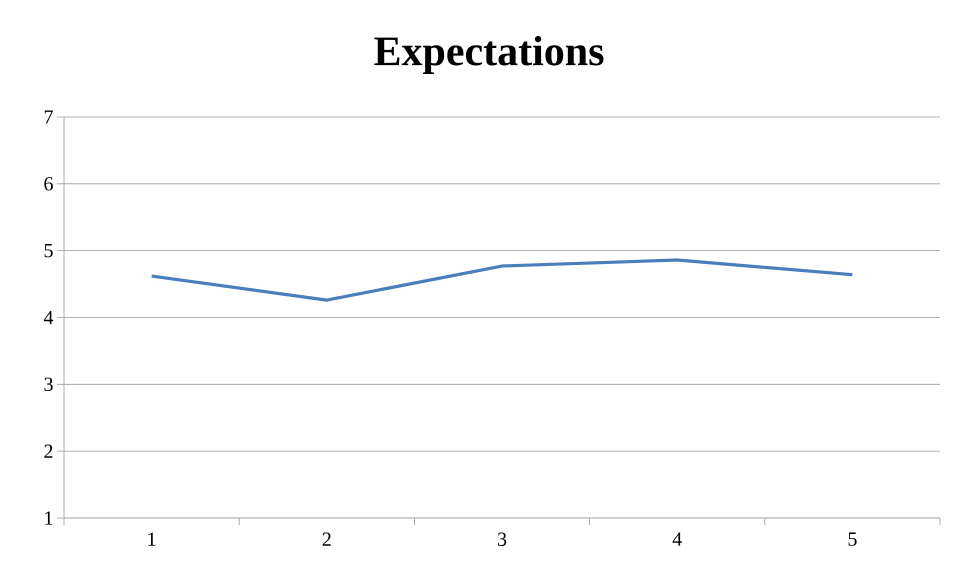  Describe the element at coordinates (48, 385) in the screenshot. I see `y-tick-label: 3` at that location.